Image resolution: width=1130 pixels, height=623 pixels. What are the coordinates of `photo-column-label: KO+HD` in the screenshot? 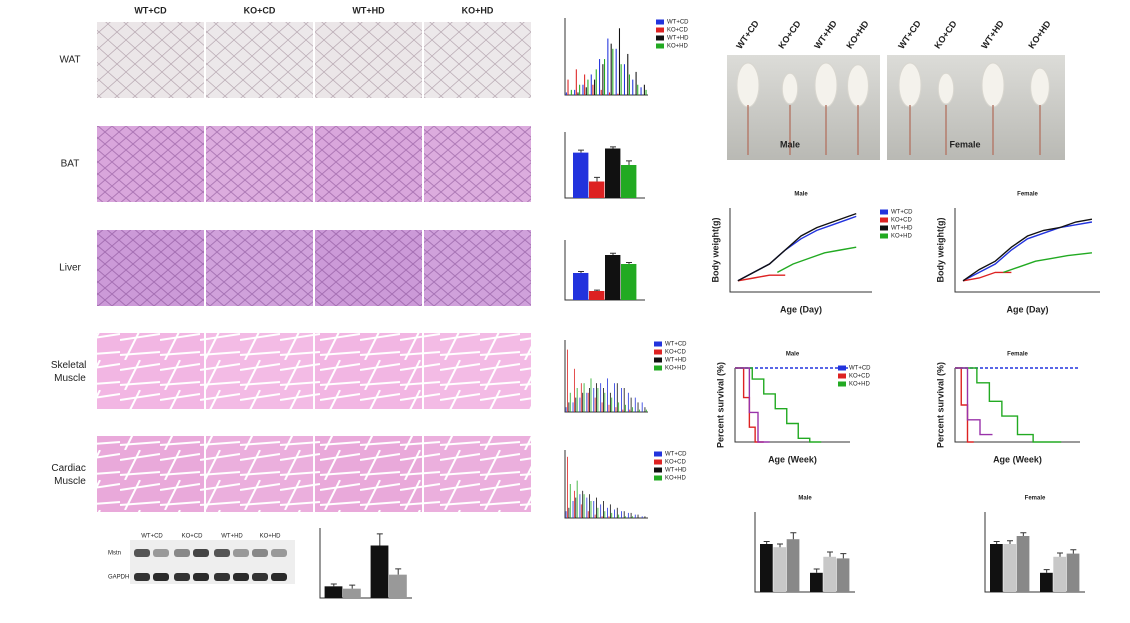 It's located at (1039, 34).